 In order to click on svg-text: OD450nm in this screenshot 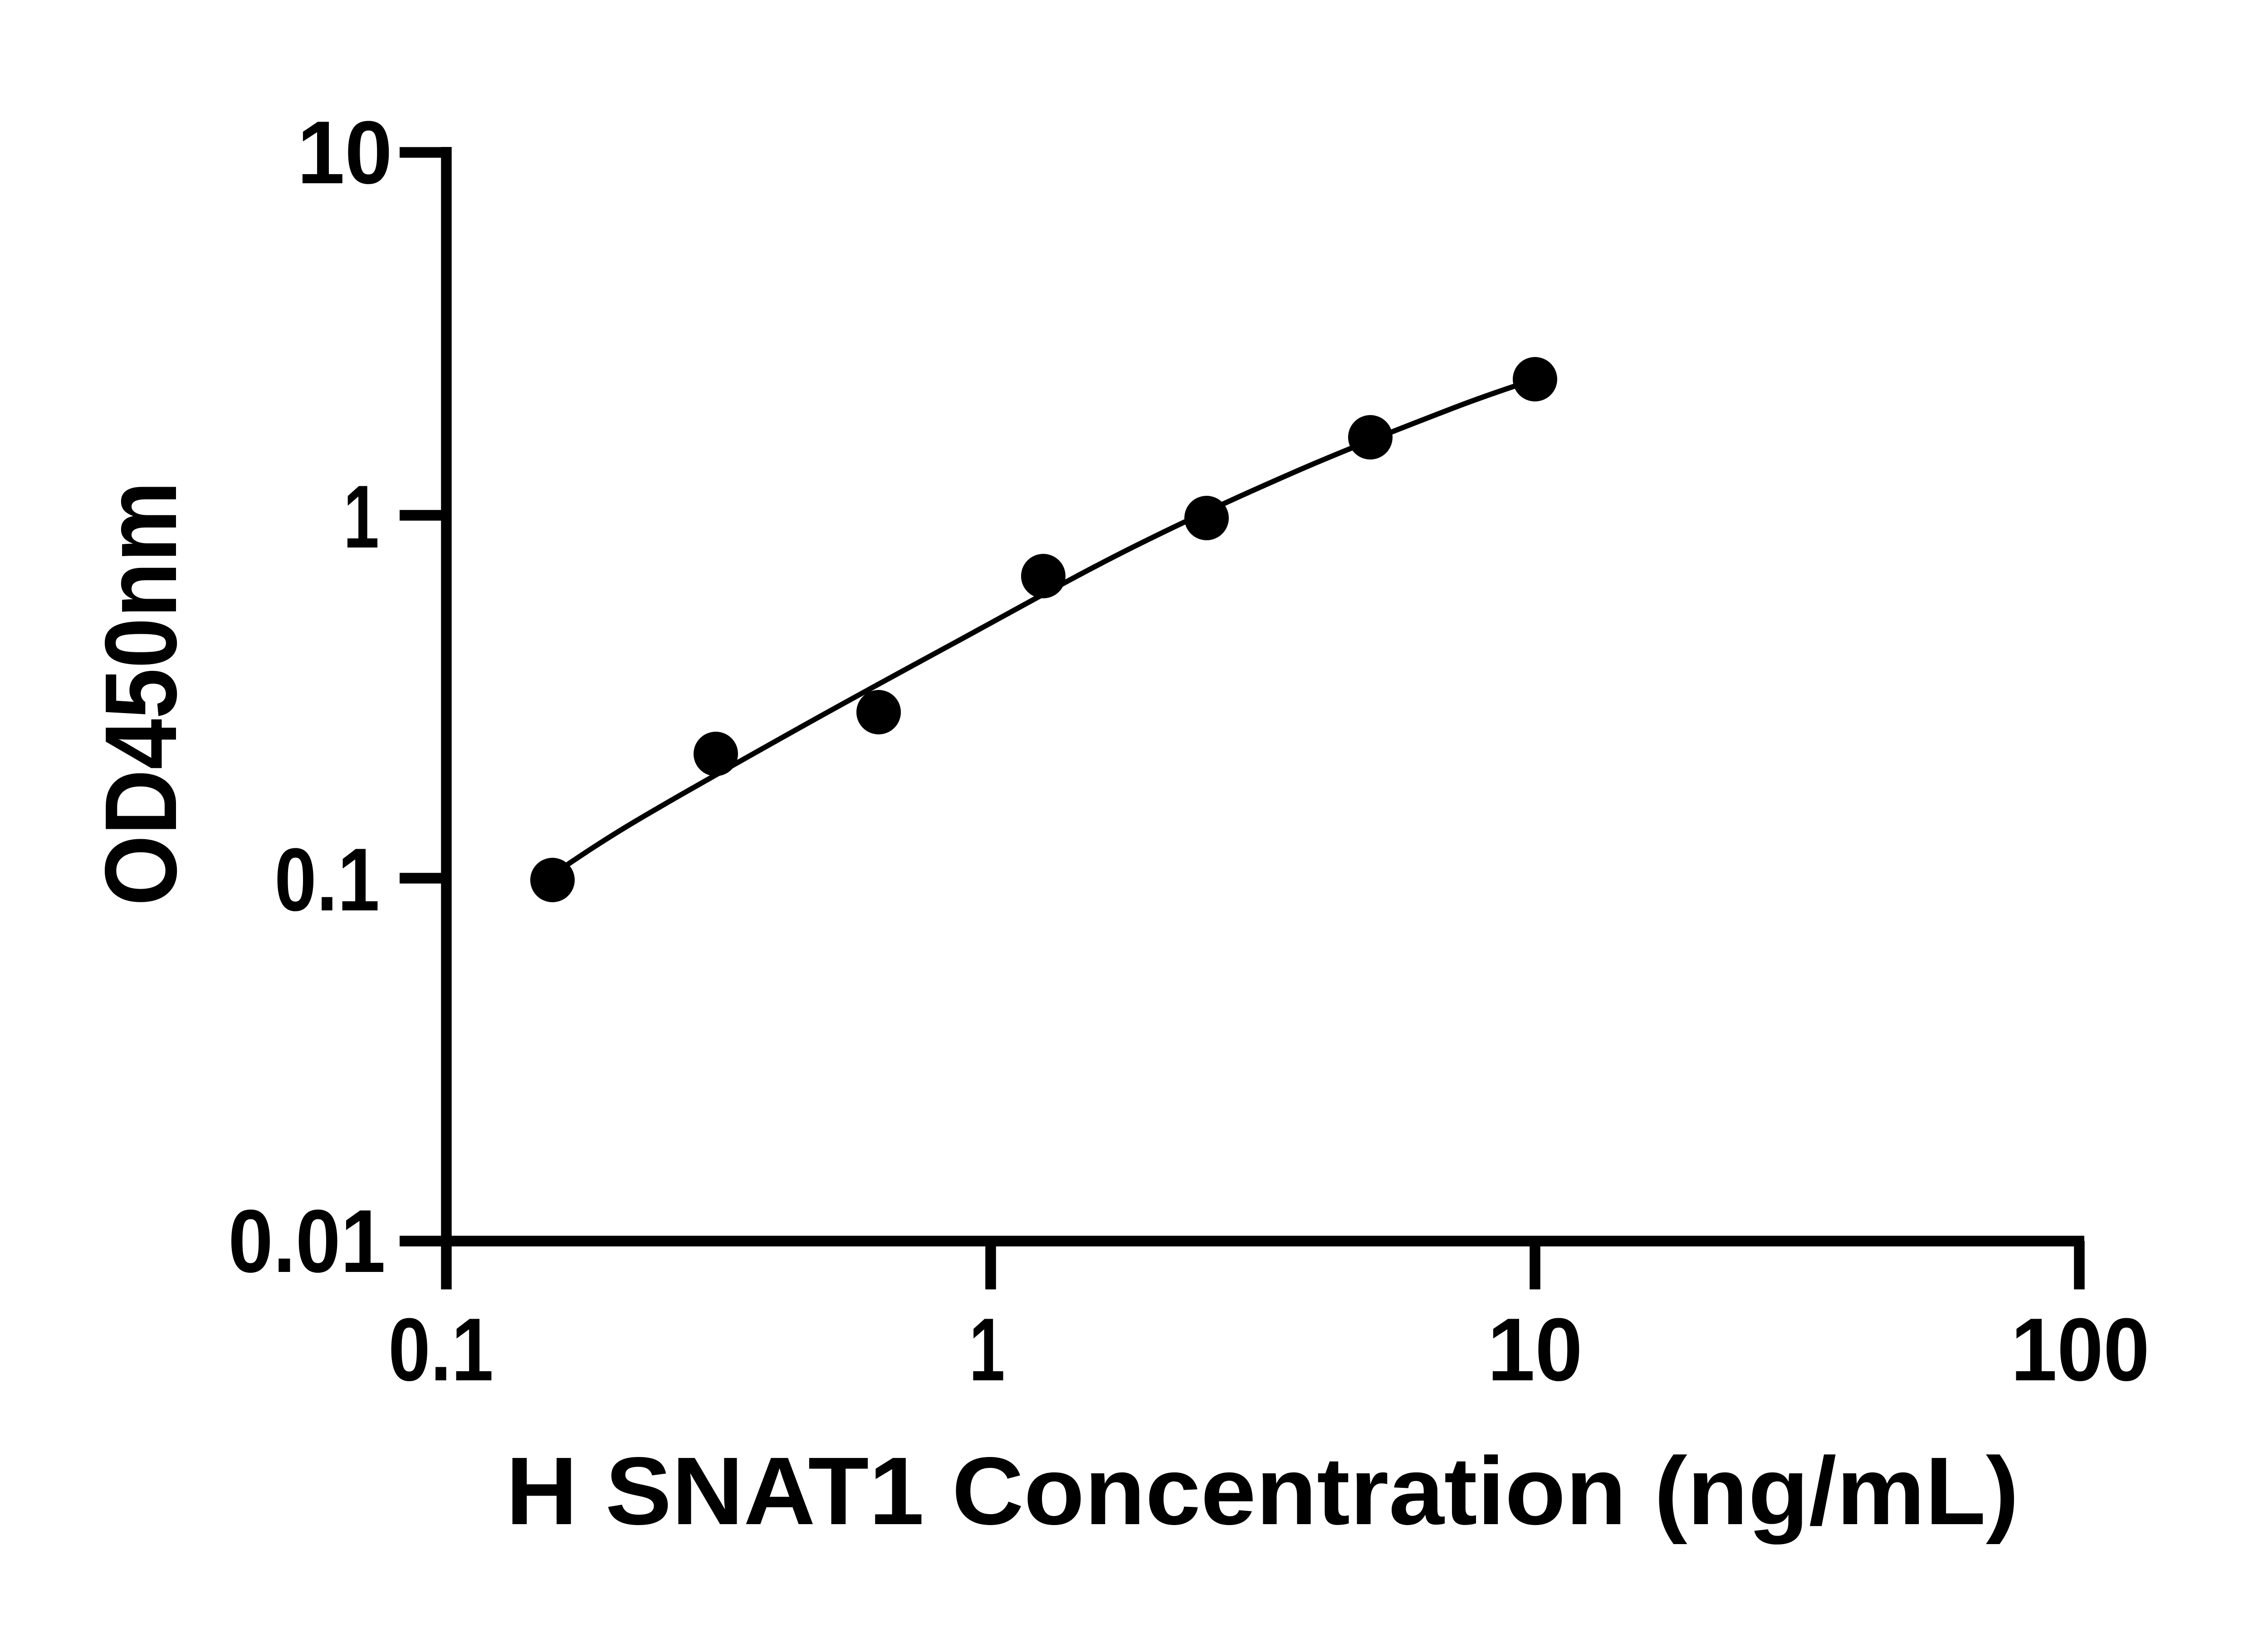, I will do `click(140, 693)`.